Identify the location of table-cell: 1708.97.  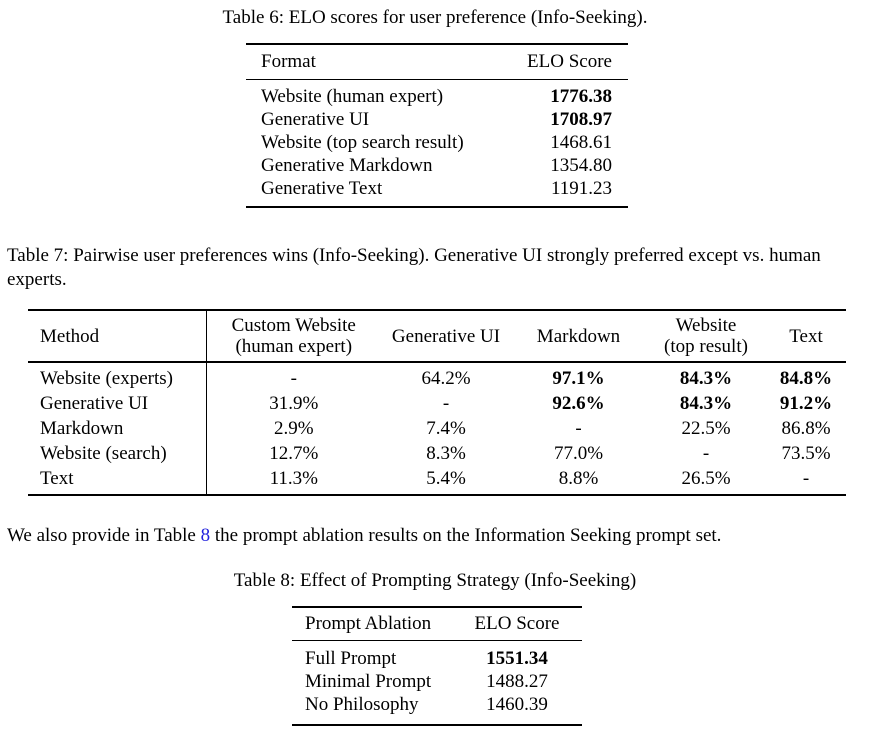
(581, 119).